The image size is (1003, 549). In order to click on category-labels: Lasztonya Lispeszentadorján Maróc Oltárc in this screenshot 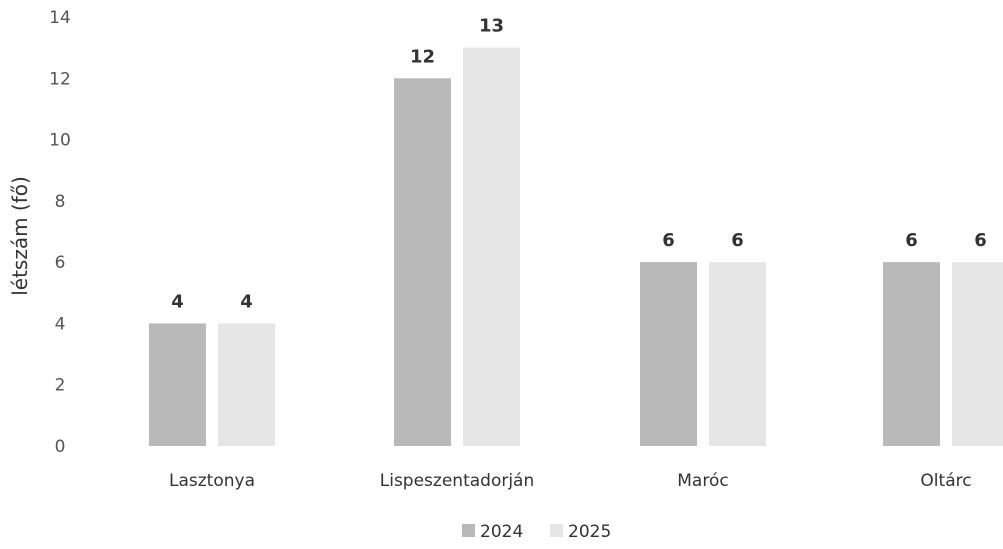, I will do `click(570, 481)`.